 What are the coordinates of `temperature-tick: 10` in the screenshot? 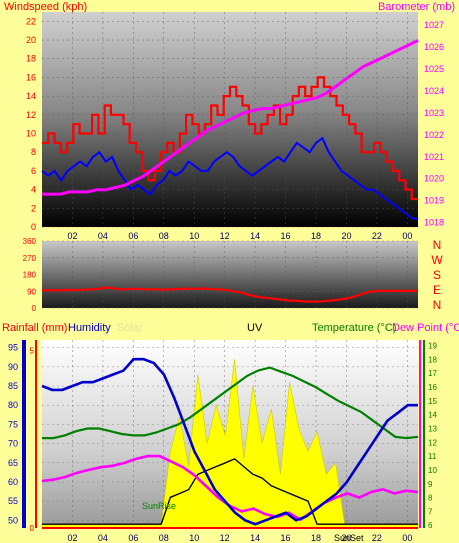 It's located at (432, 470).